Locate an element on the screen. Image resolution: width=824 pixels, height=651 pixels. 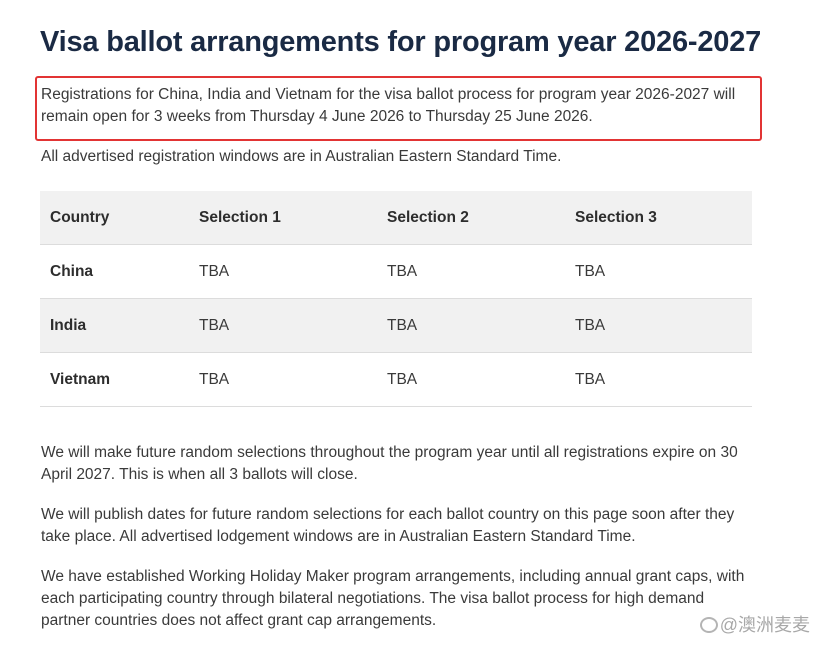
watermark-logo-icon is located at coordinates (708, 625).